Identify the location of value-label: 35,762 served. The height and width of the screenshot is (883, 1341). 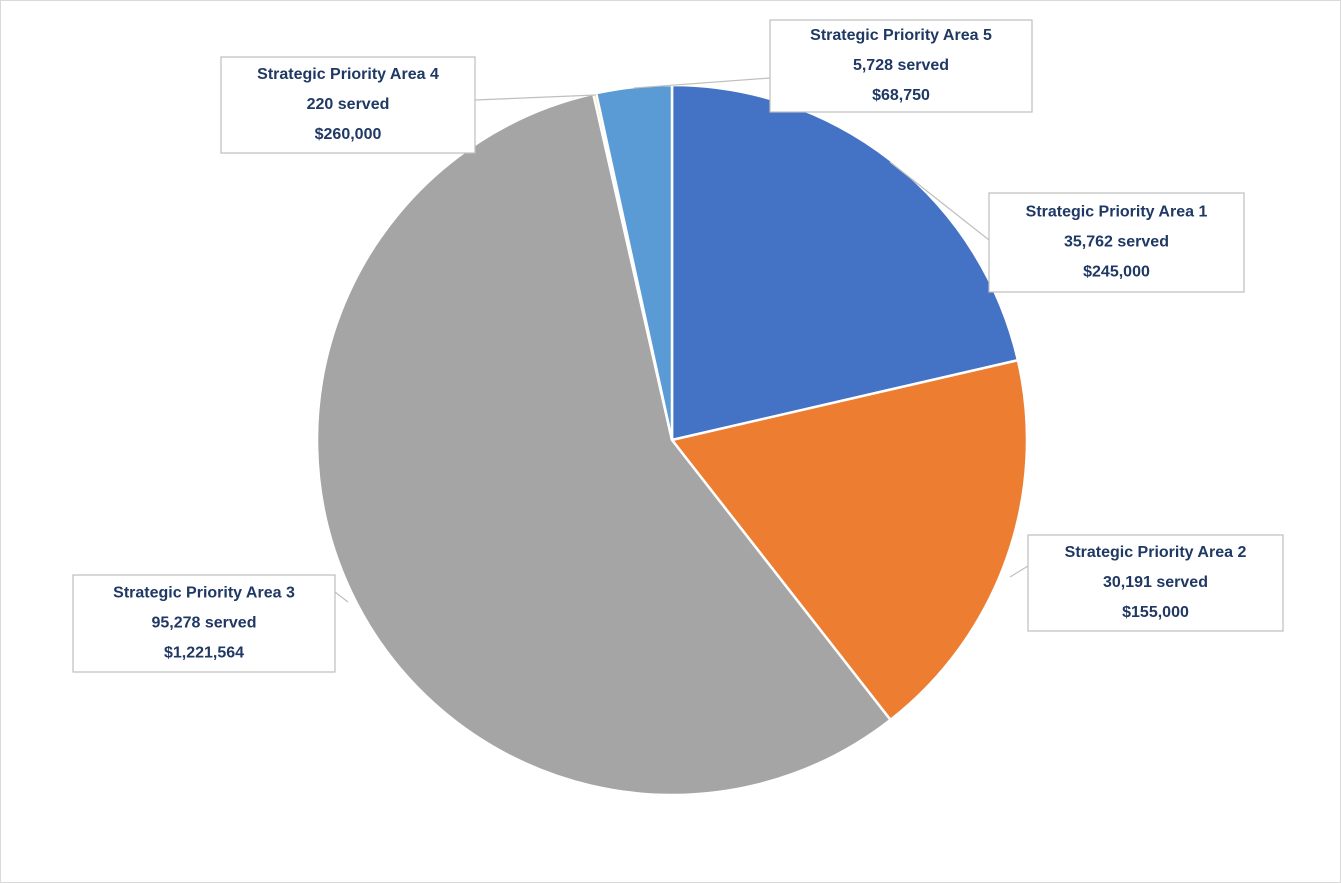
(1116, 242).